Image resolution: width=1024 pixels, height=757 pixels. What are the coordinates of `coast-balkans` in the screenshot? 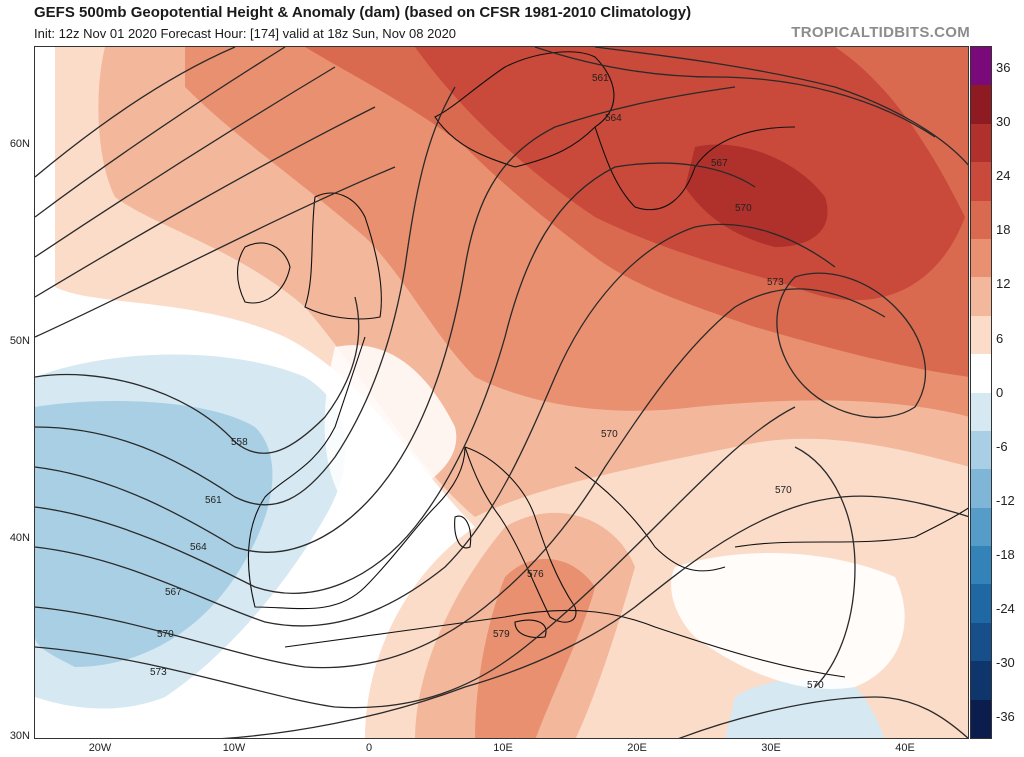 It's located at (650, 519).